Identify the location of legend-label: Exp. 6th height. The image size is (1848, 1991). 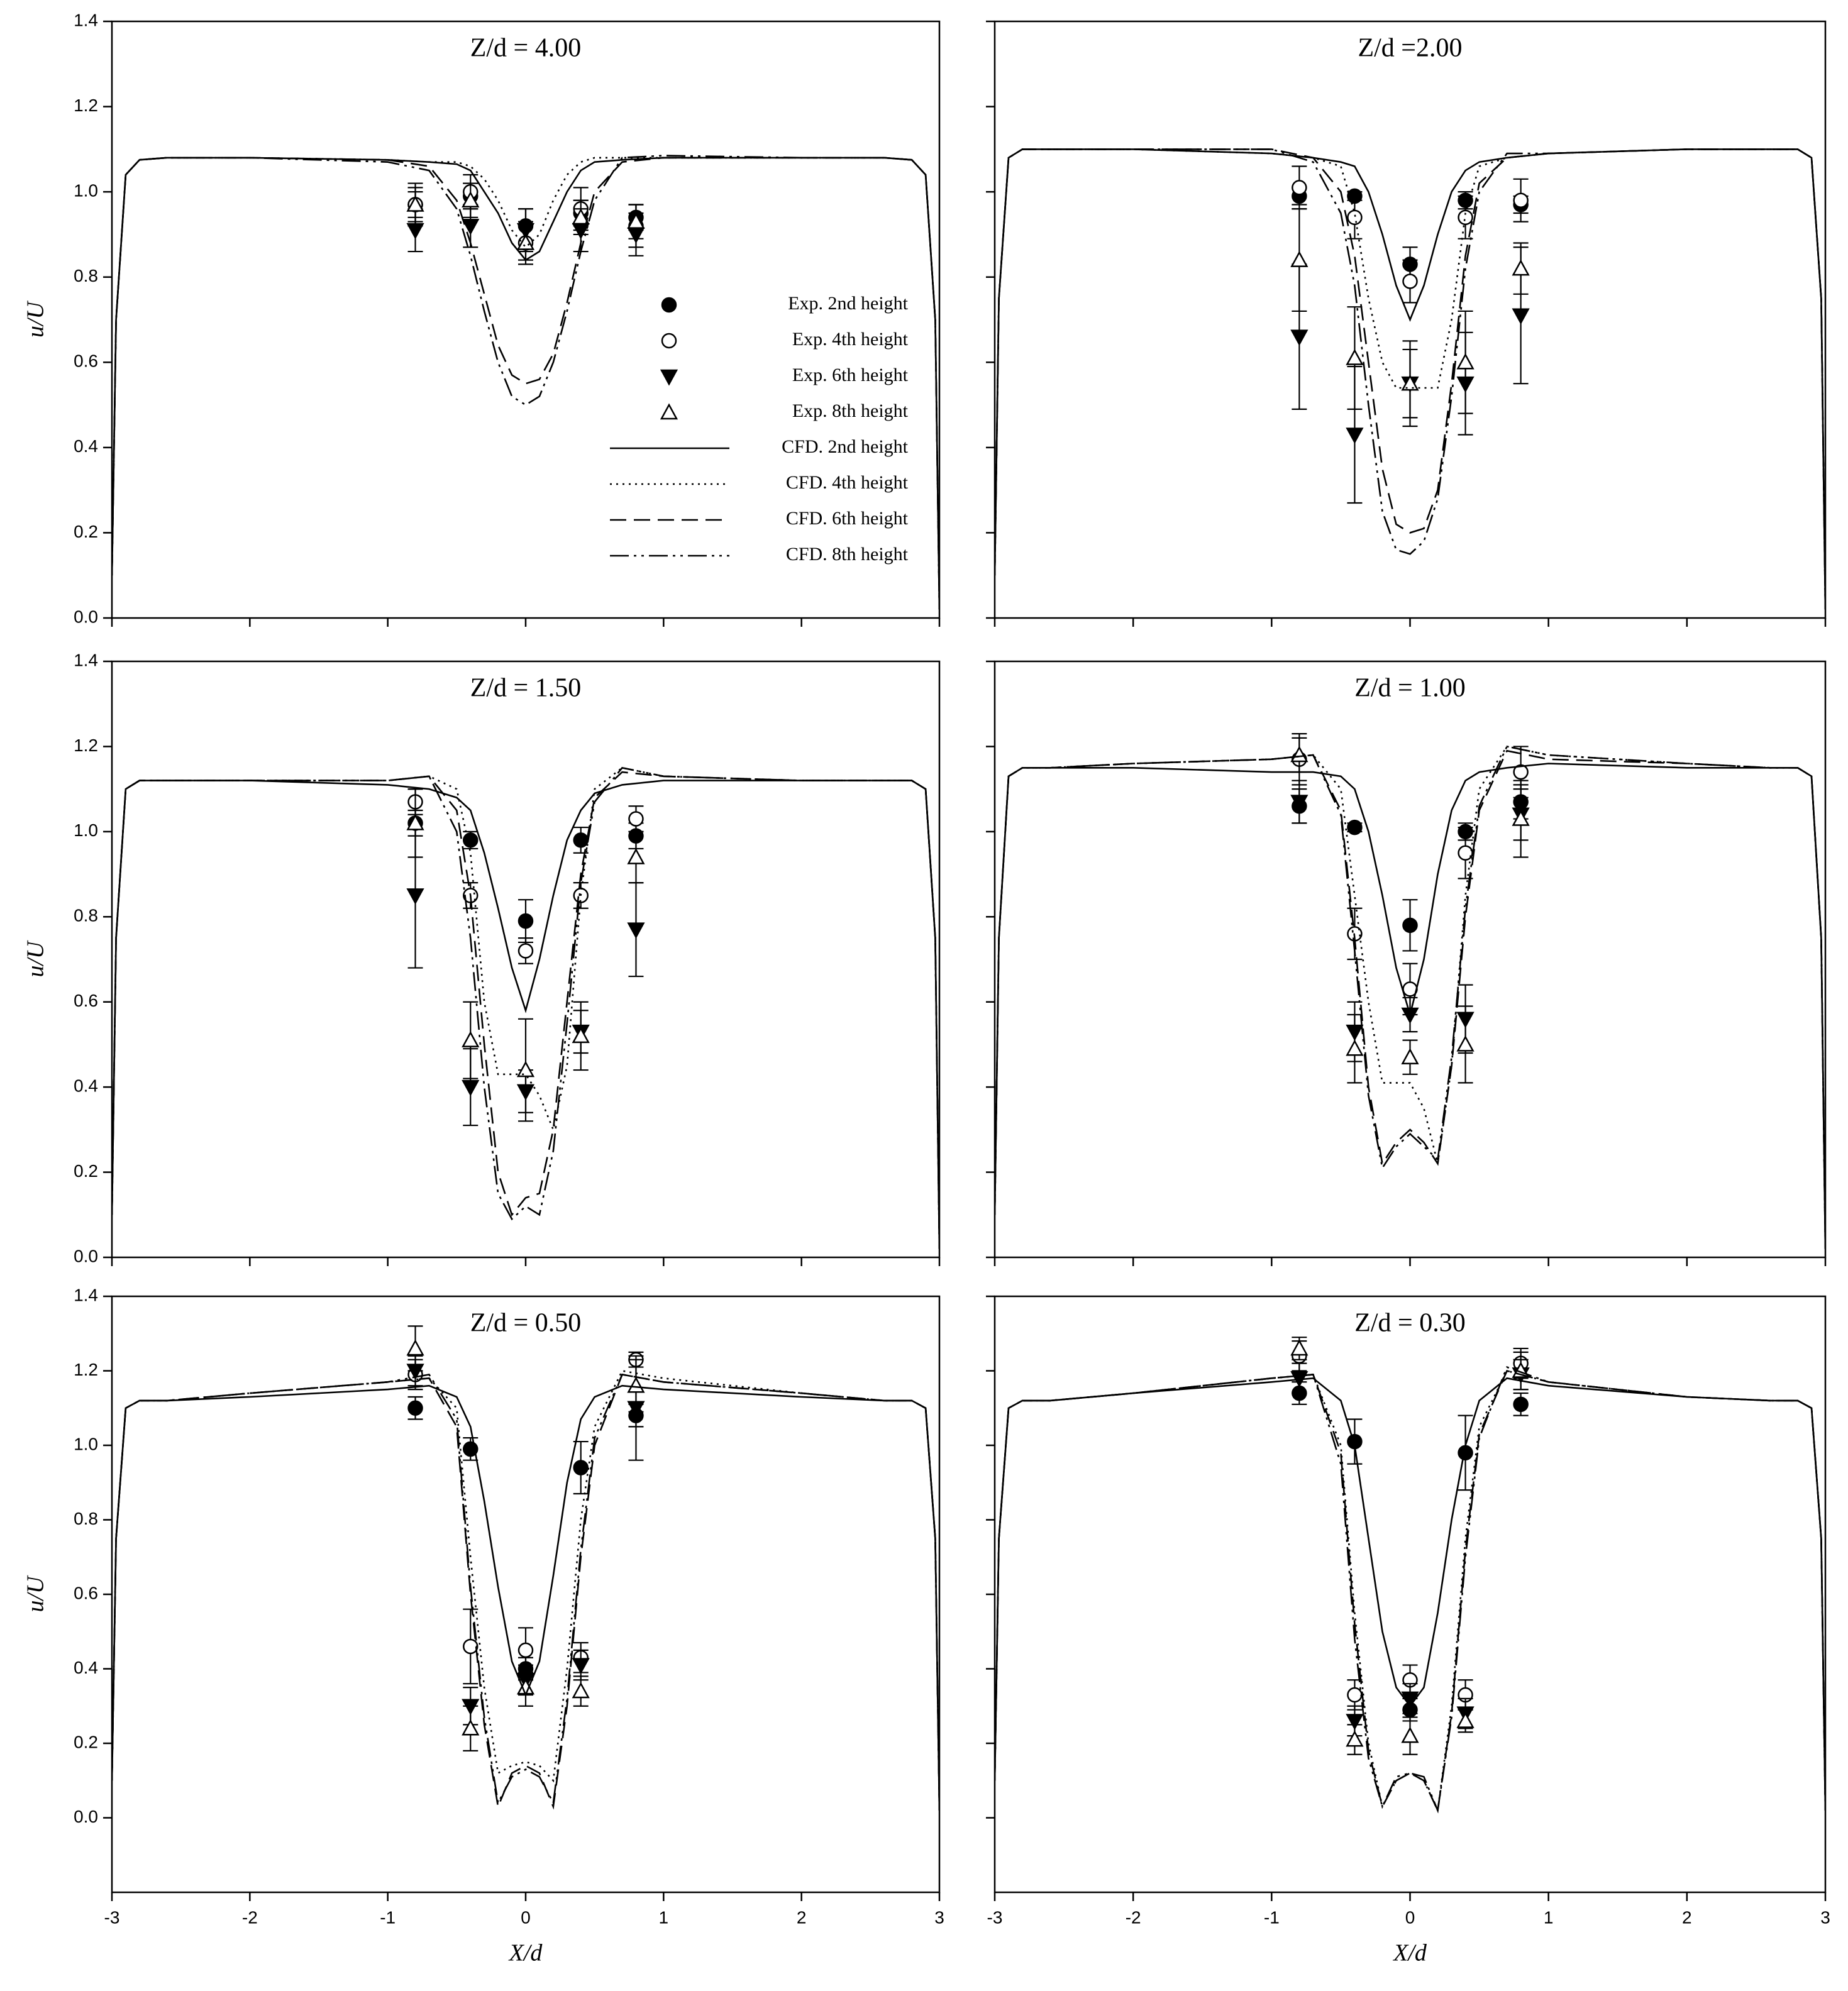
(850, 375).